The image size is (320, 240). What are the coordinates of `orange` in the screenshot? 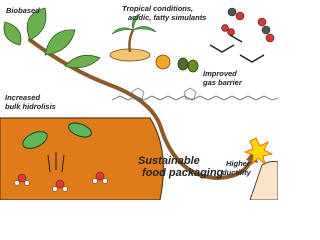 It's located at (163, 62).